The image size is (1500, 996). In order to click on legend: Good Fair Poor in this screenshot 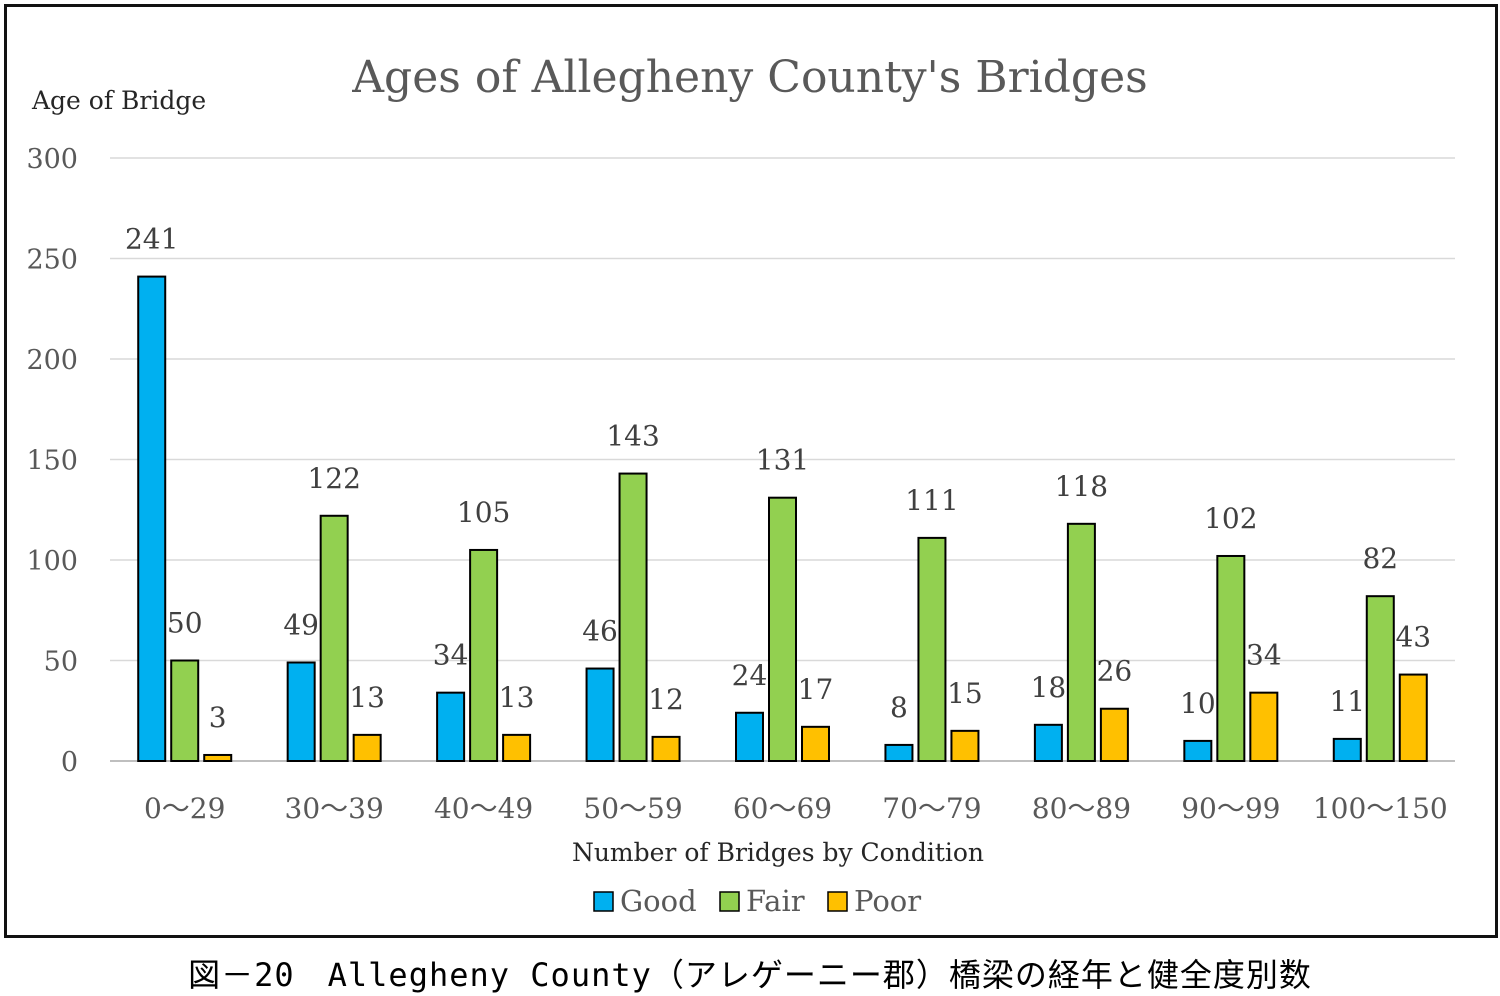, I will do `click(757, 901)`.